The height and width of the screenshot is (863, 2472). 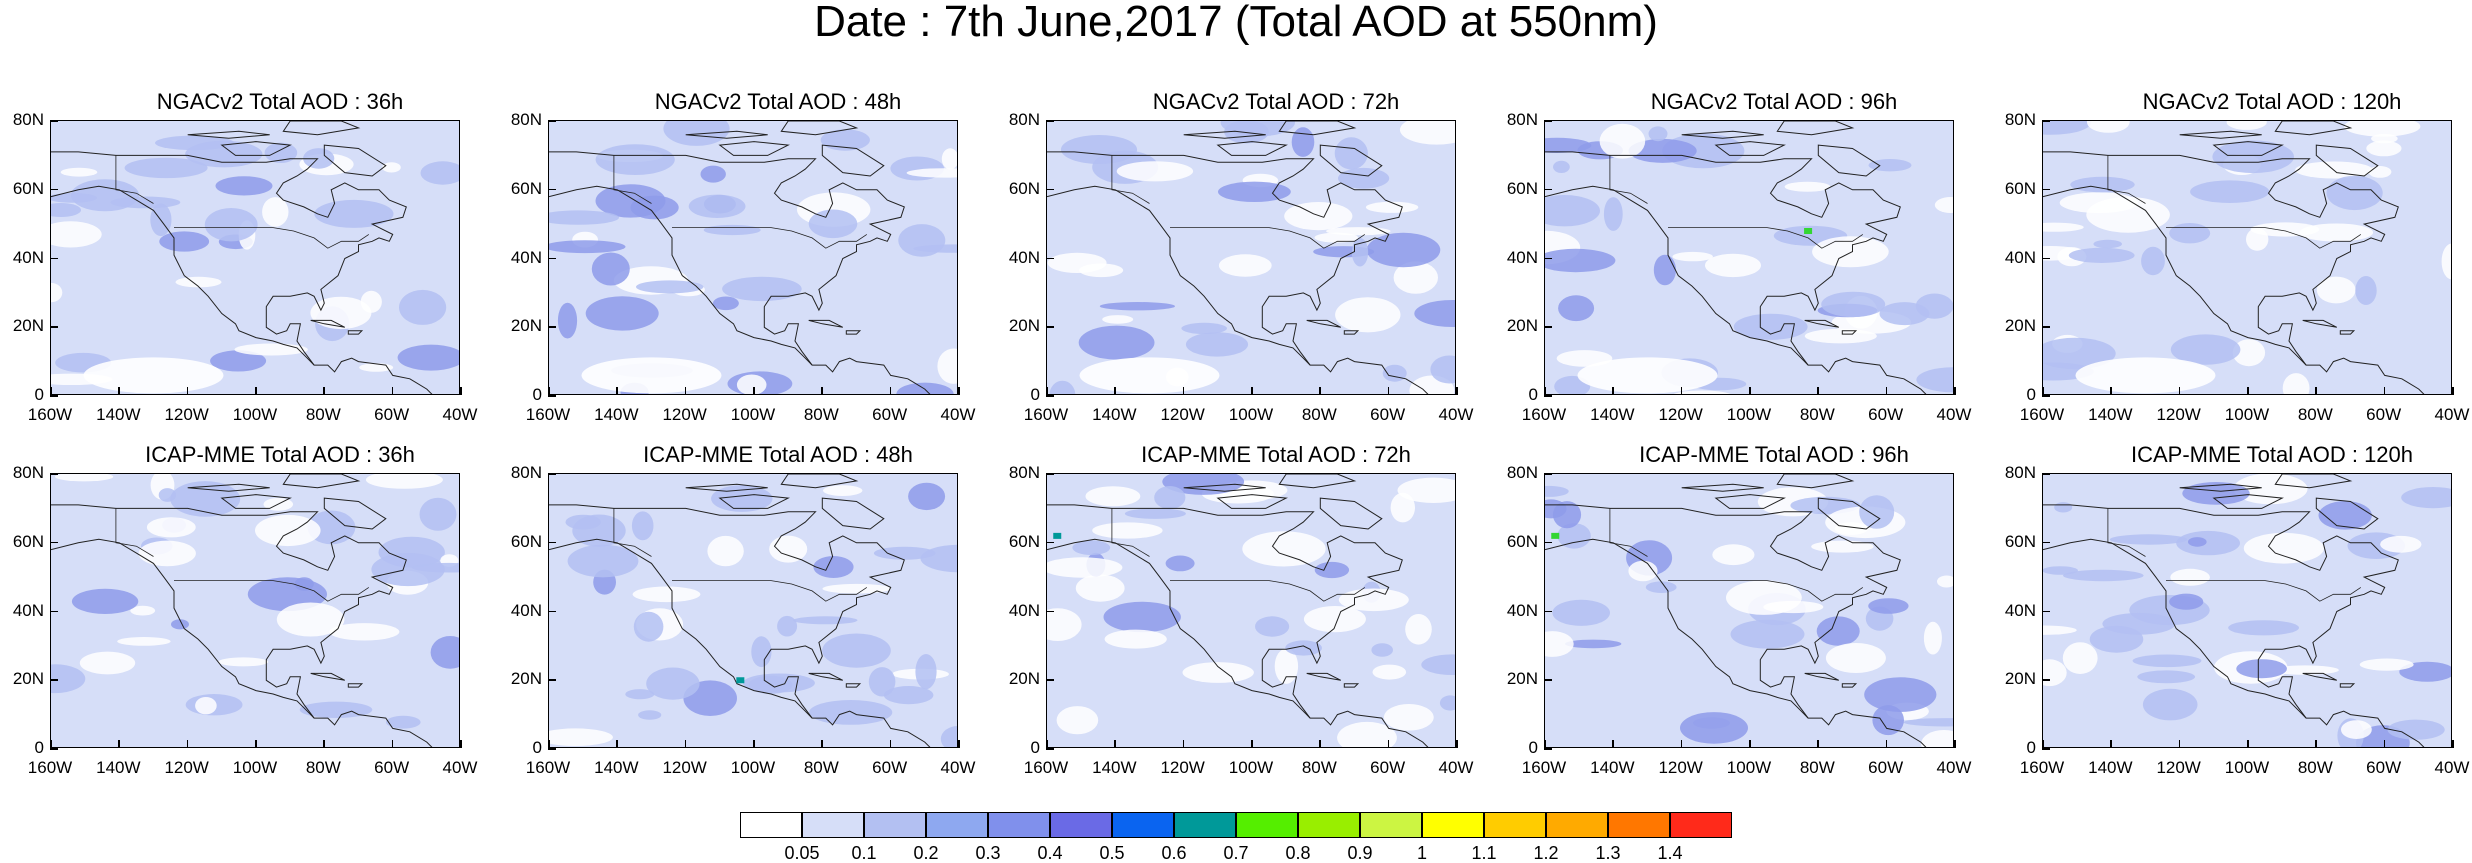 What do you see at coordinates (778, 454) in the screenshot?
I see `panel-title: ICAP-MME Total AOD : 48h` at bounding box center [778, 454].